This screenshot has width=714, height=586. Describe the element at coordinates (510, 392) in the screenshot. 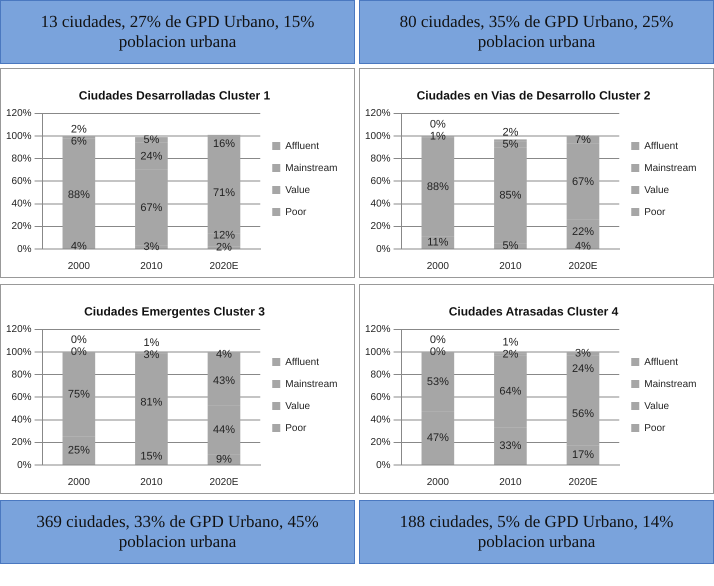

I see `data-label: 64%` at that location.